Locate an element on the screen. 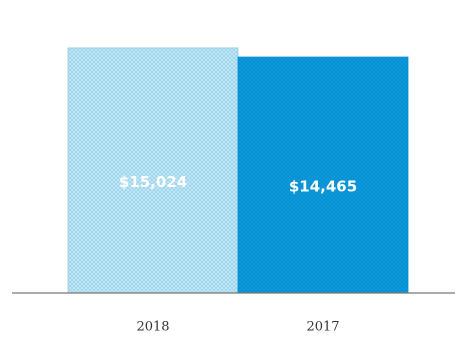 The height and width of the screenshot is (356, 463). data-label-2017: $14,465 is located at coordinates (323, 186).